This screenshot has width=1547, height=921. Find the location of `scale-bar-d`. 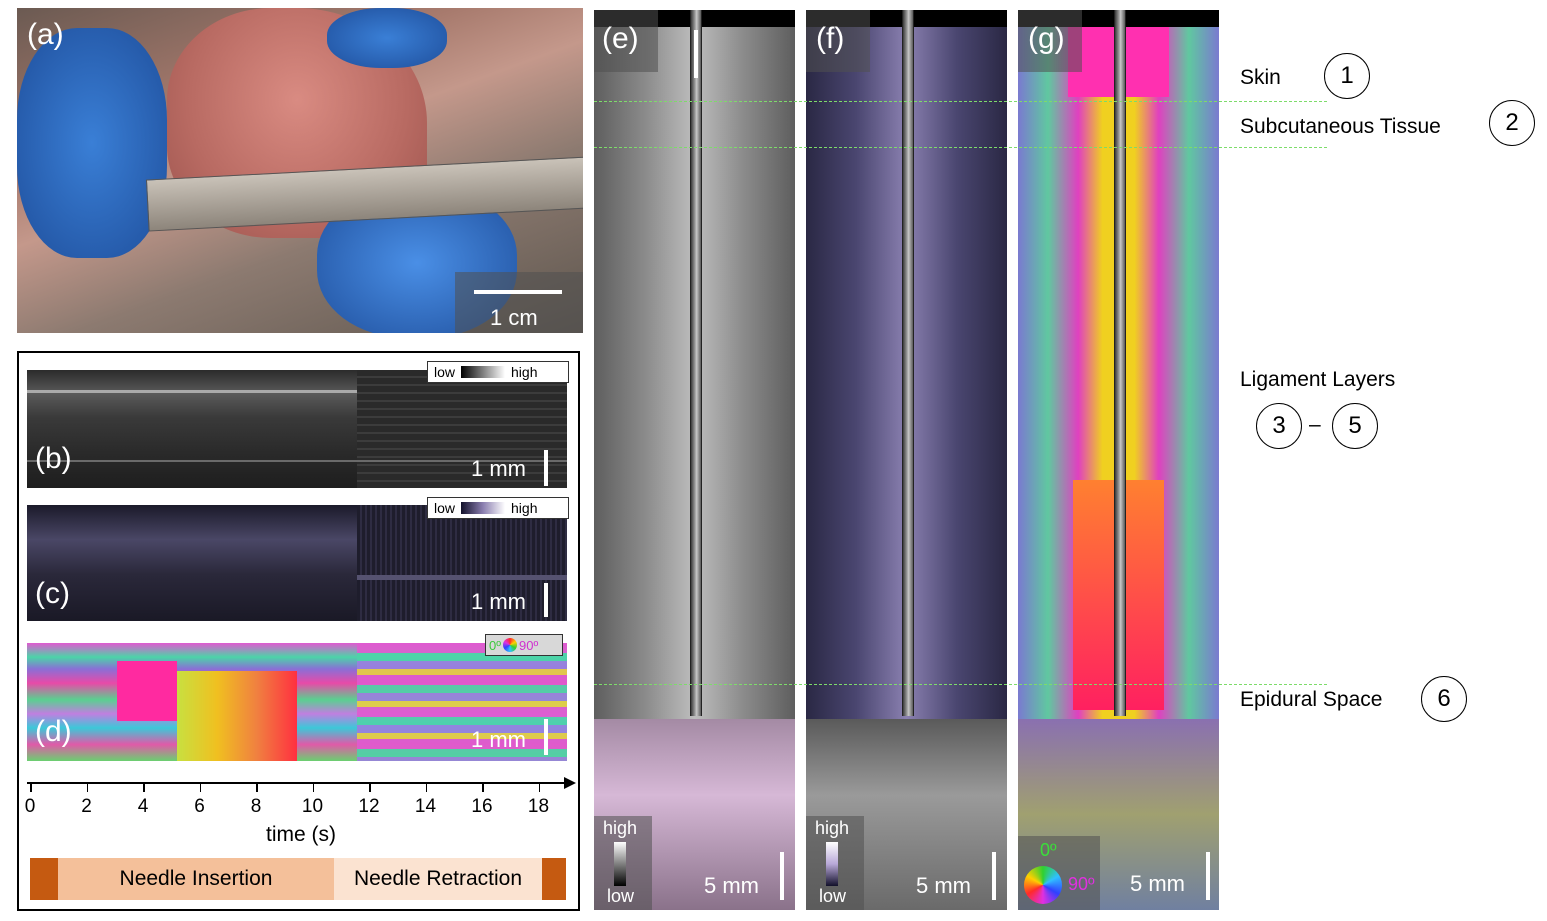

scale-bar-d is located at coordinates (546, 737).